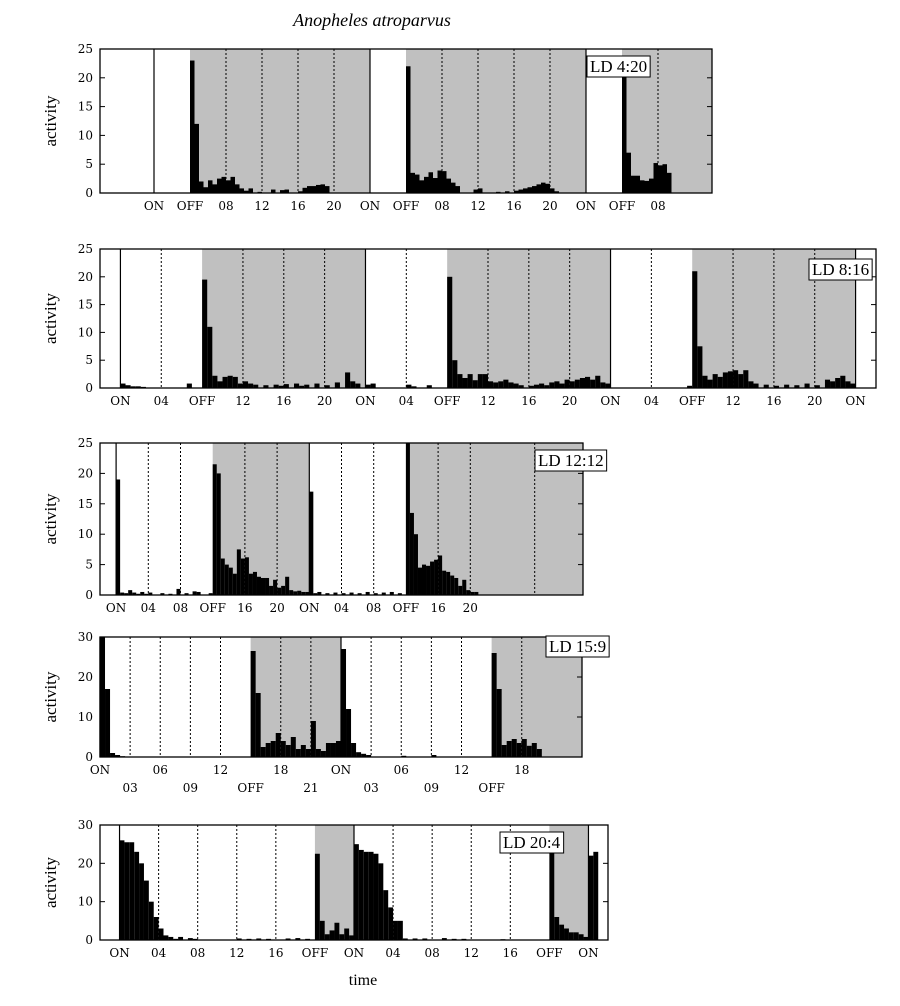 The height and width of the screenshot is (1006, 900). I want to click on y-axis-label: activity, so click(50, 318).